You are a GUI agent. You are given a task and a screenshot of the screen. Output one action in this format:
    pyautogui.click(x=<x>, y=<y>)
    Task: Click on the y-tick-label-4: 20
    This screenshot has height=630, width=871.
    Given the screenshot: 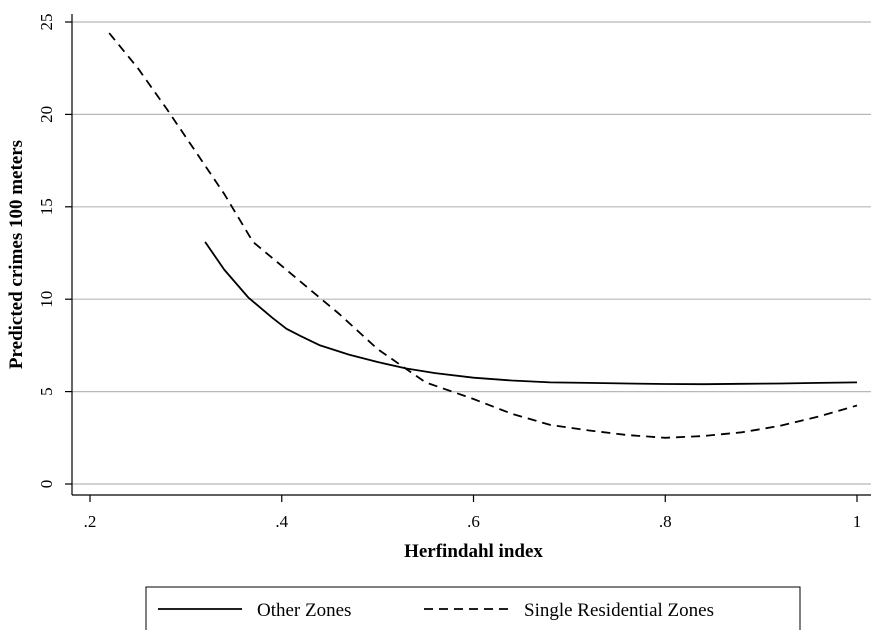 What is the action you would take?
    pyautogui.click(x=46, y=114)
    